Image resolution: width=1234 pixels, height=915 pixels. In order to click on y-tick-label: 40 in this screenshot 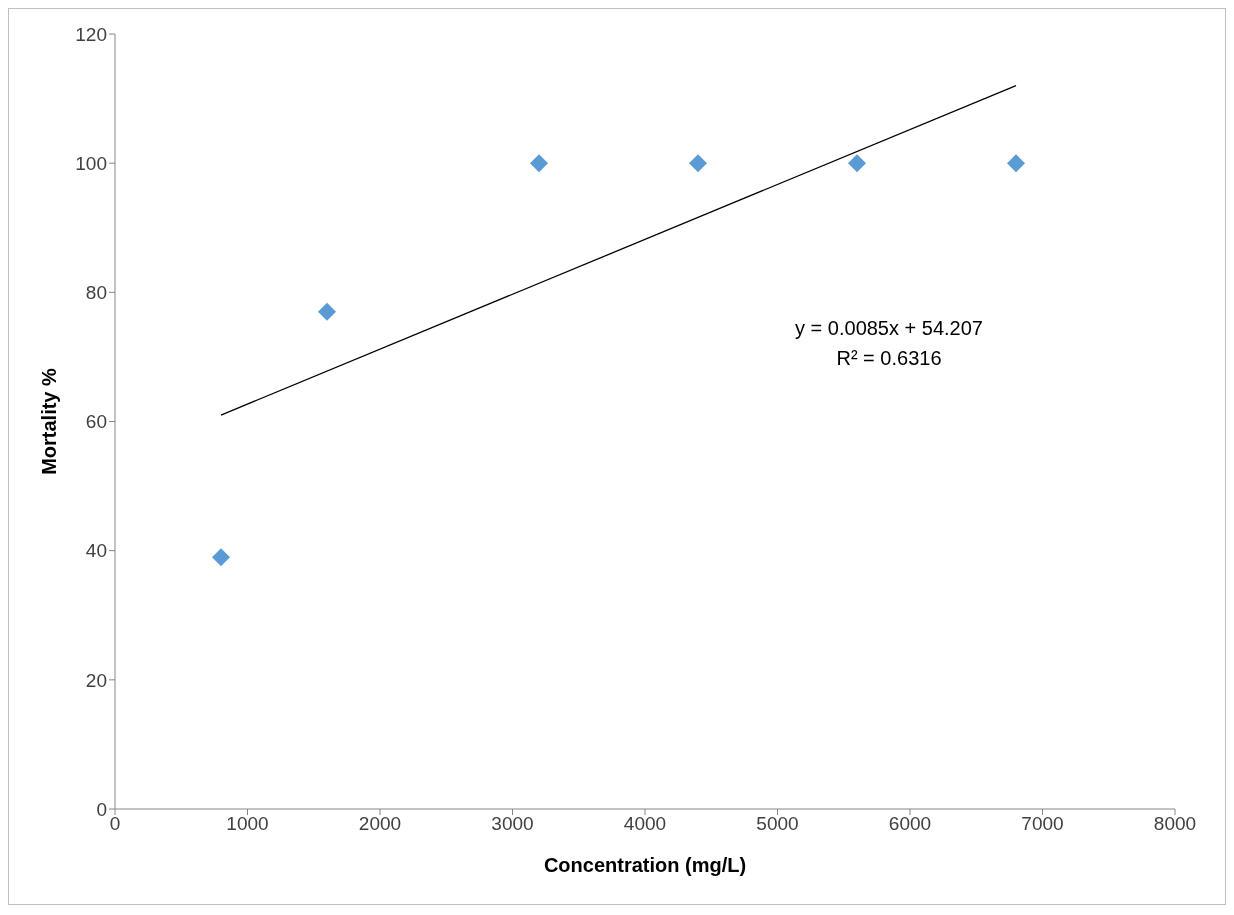, I will do `click(96, 551)`.